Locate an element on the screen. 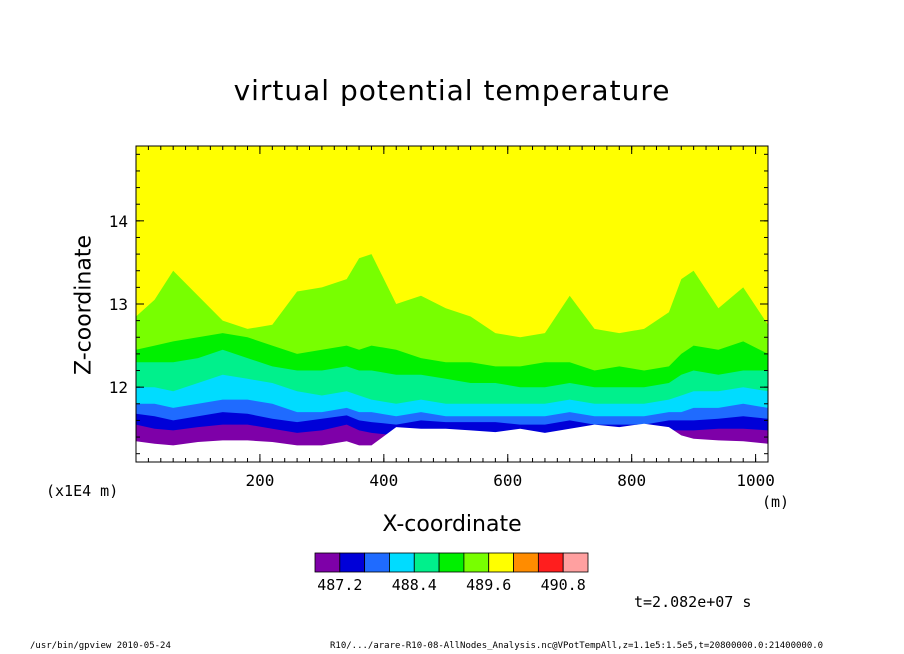  y-tick-label: 14 is located at coordinates (118, 221).